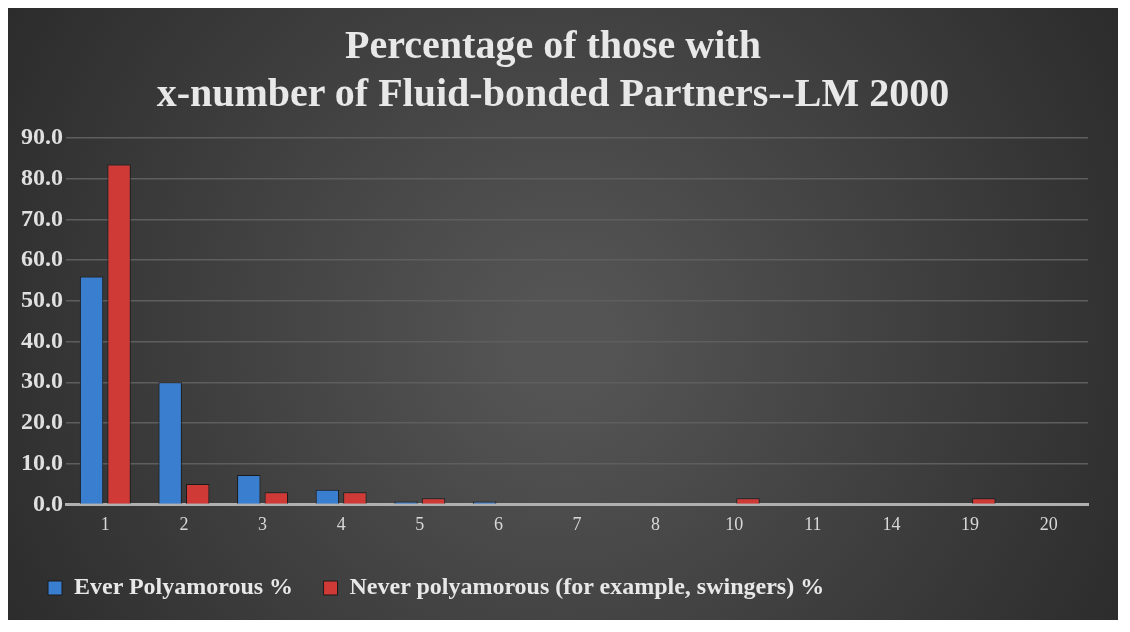 Image resolution: width=1130 pixels, height=632 pixels. Describe the element at coordinates (42, 421) in the screenshot. I see `y-tick-label: 20.0` at that location.